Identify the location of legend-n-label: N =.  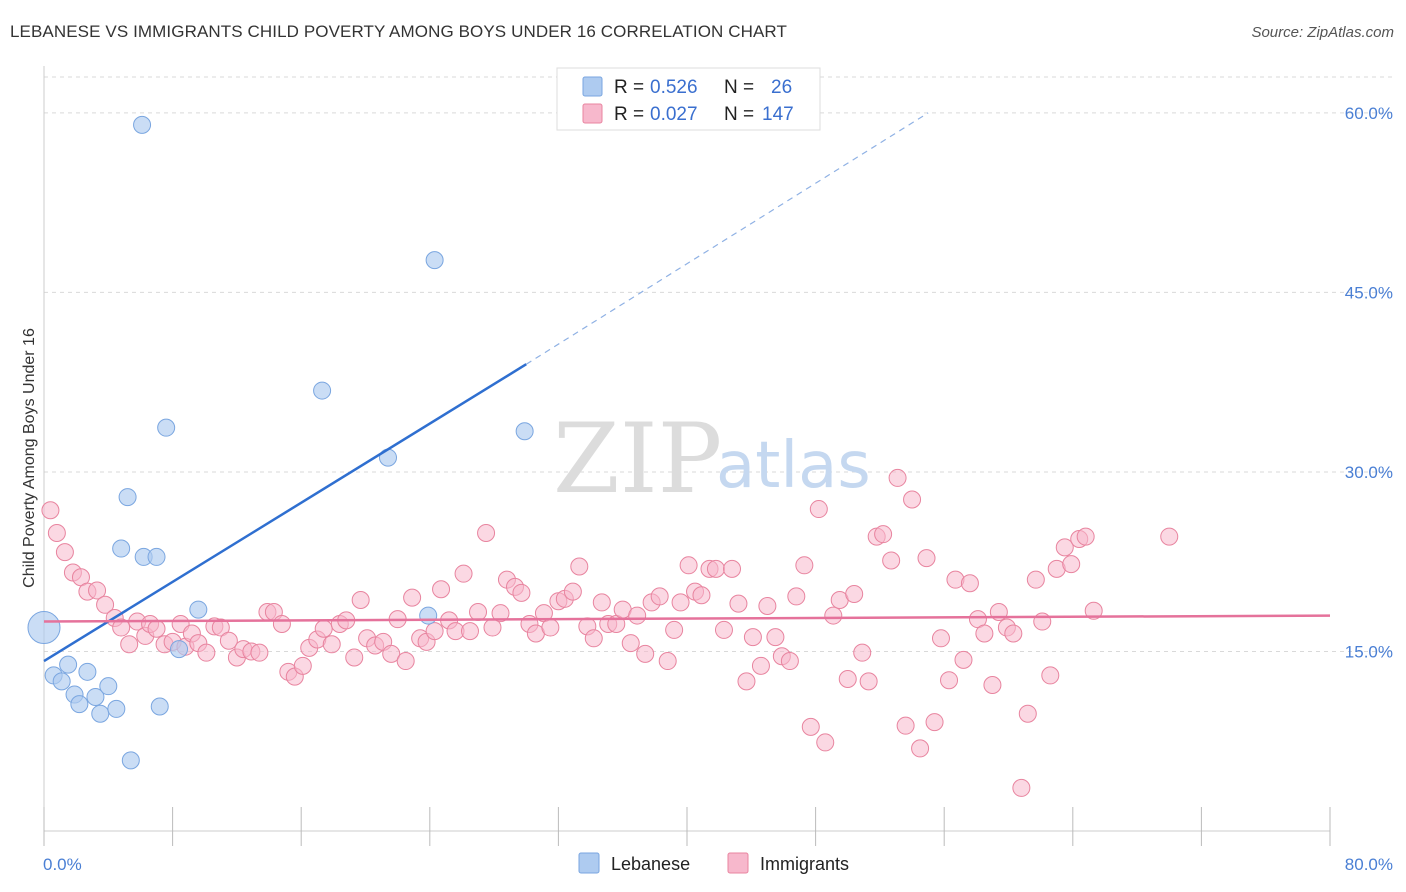
(739, 114).